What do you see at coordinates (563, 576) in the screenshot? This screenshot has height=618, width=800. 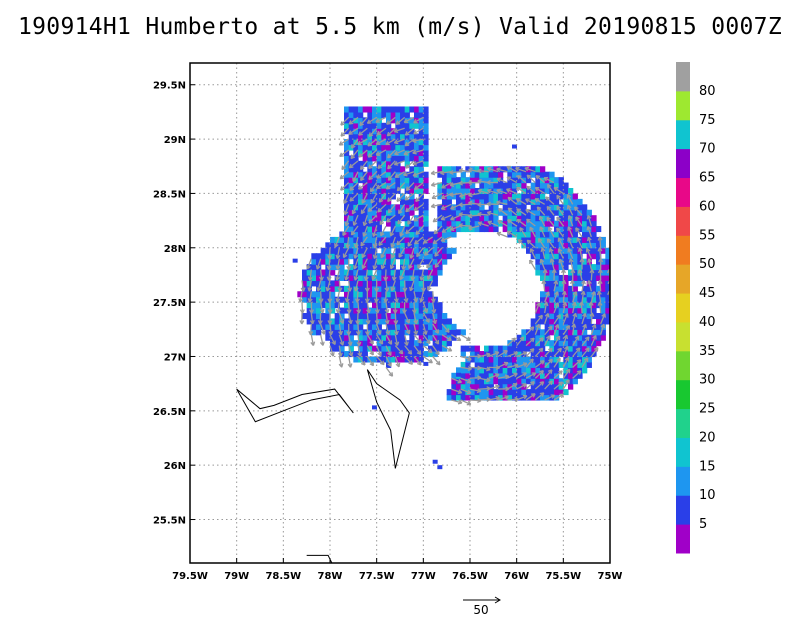 I see `x-tick-label: 75.5W` at bounding box center [563, 576].